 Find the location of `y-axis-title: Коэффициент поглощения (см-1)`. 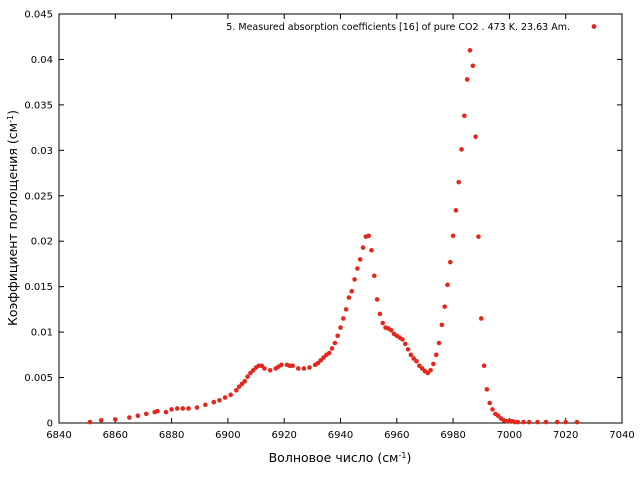

y-axis-title: Коэффициент поглощения (см-1) is located at coordinates (12, 218).